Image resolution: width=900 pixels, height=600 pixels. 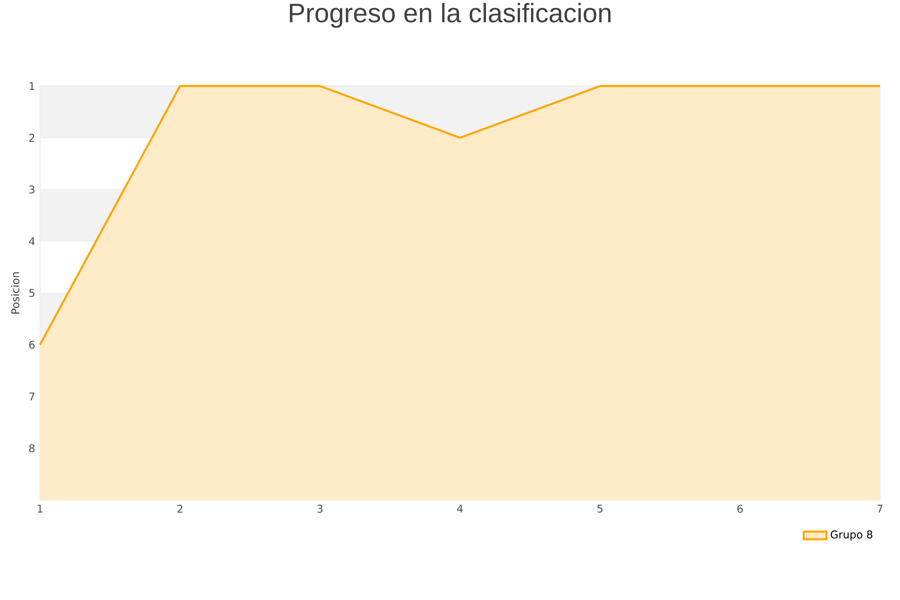 What do you see at coordinates (32, 448) in the screenshot?
I see `y-tick-label: 8` at bounding box center [32, 448].